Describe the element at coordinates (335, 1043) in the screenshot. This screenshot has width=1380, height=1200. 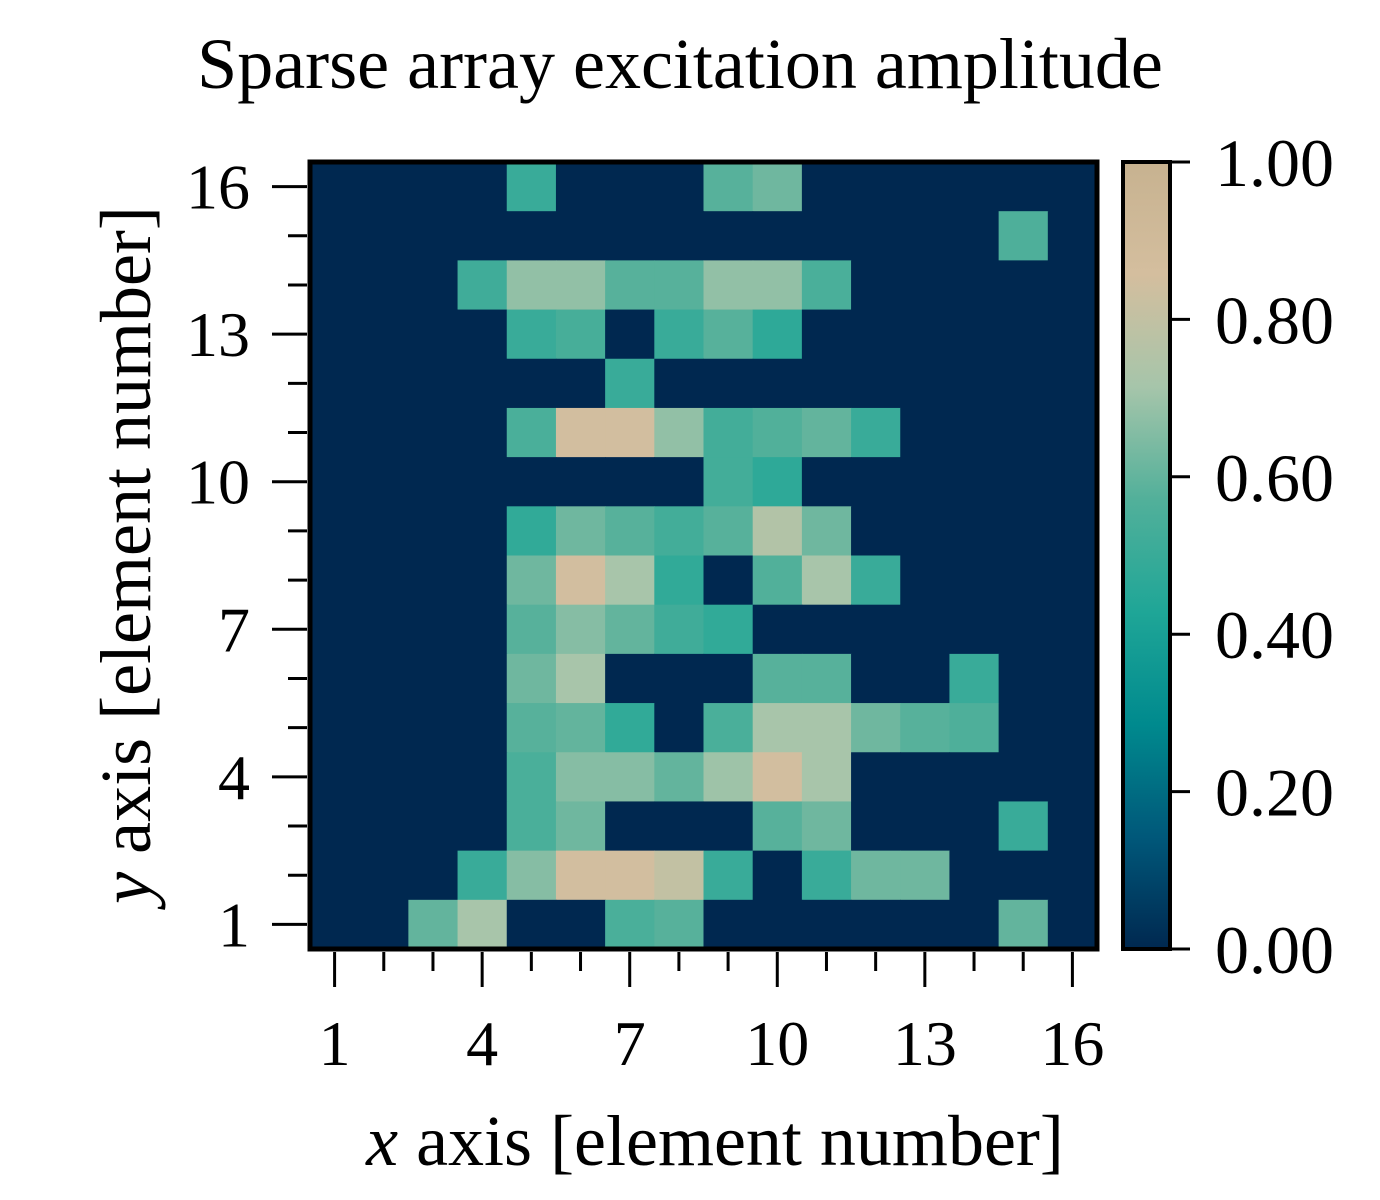
I see `x-tick-label: 1` at that location.